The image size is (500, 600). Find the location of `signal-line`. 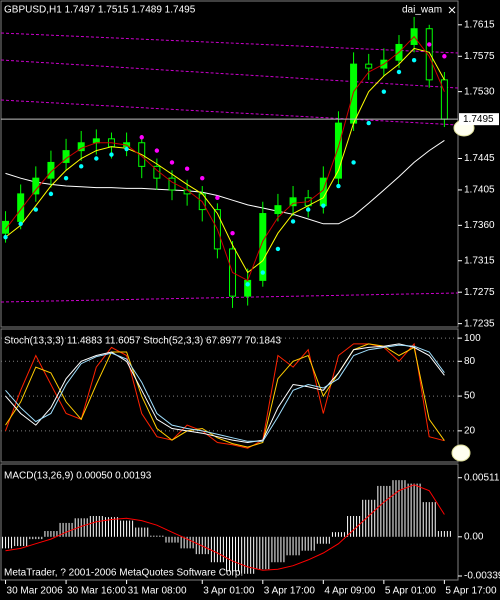

signal-line is located at coordinates (225, 527).